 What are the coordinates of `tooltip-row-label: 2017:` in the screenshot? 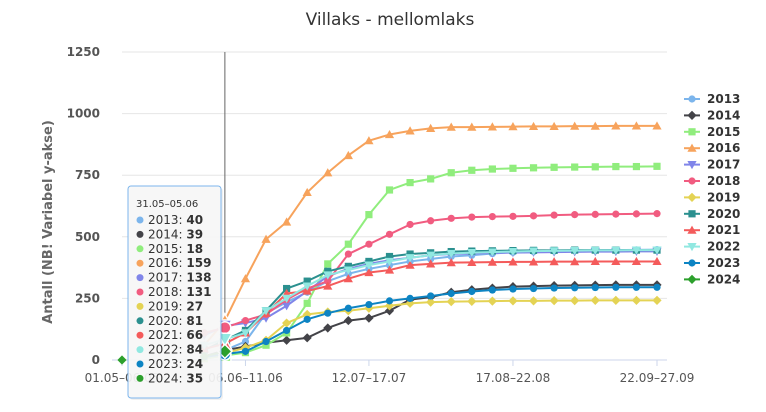 It's located at (167, 278).